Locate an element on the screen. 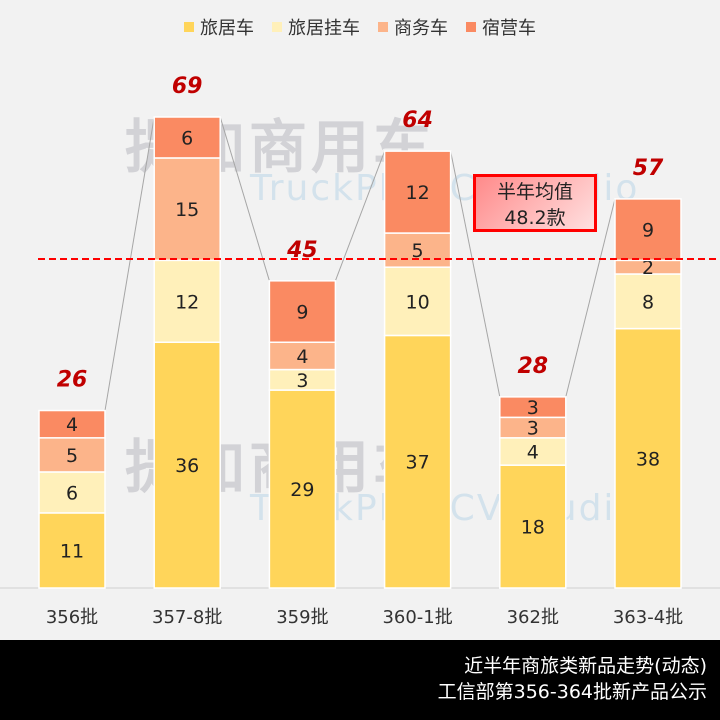  segment-label: 36 is located at coordinates (187, 466).